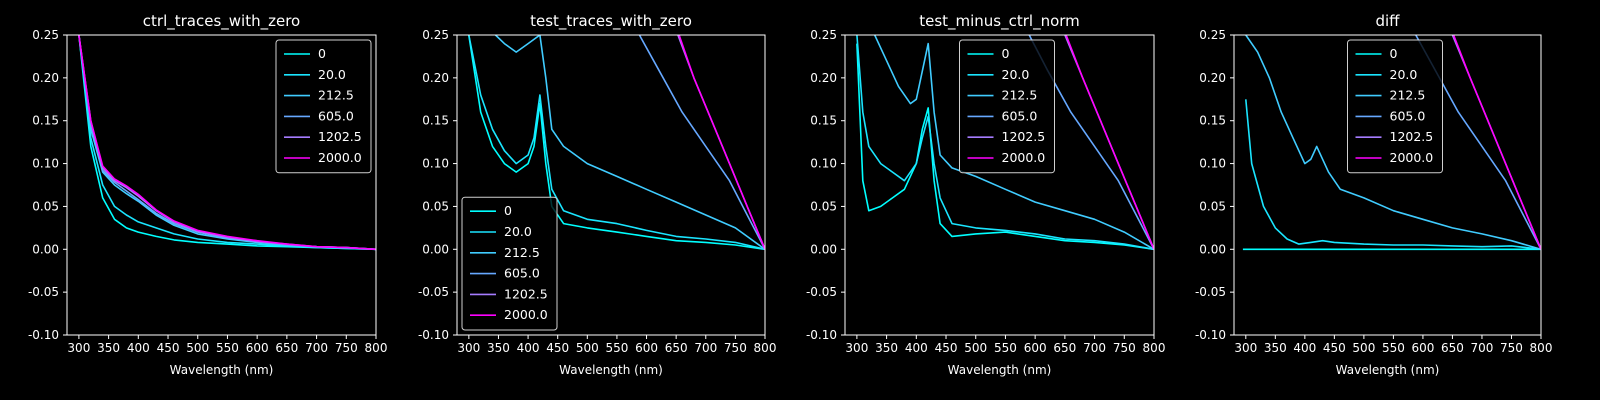 This screenshot has width=1600, height=400. Describe the element at coordinates (316, 348) in the screenshot. I see `x-tick-label: 700` at that location.